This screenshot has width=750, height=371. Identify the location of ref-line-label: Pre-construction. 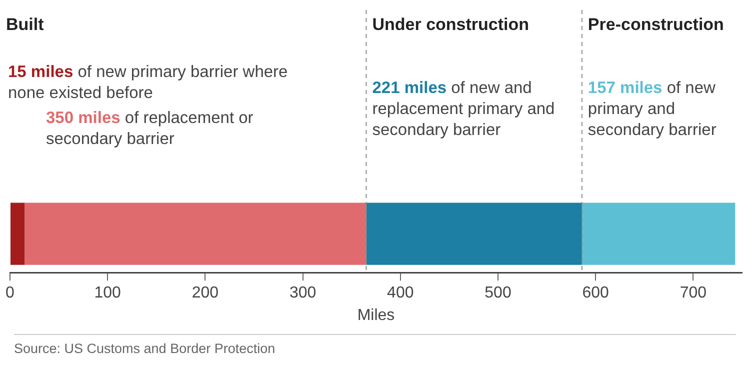
(656, 24).